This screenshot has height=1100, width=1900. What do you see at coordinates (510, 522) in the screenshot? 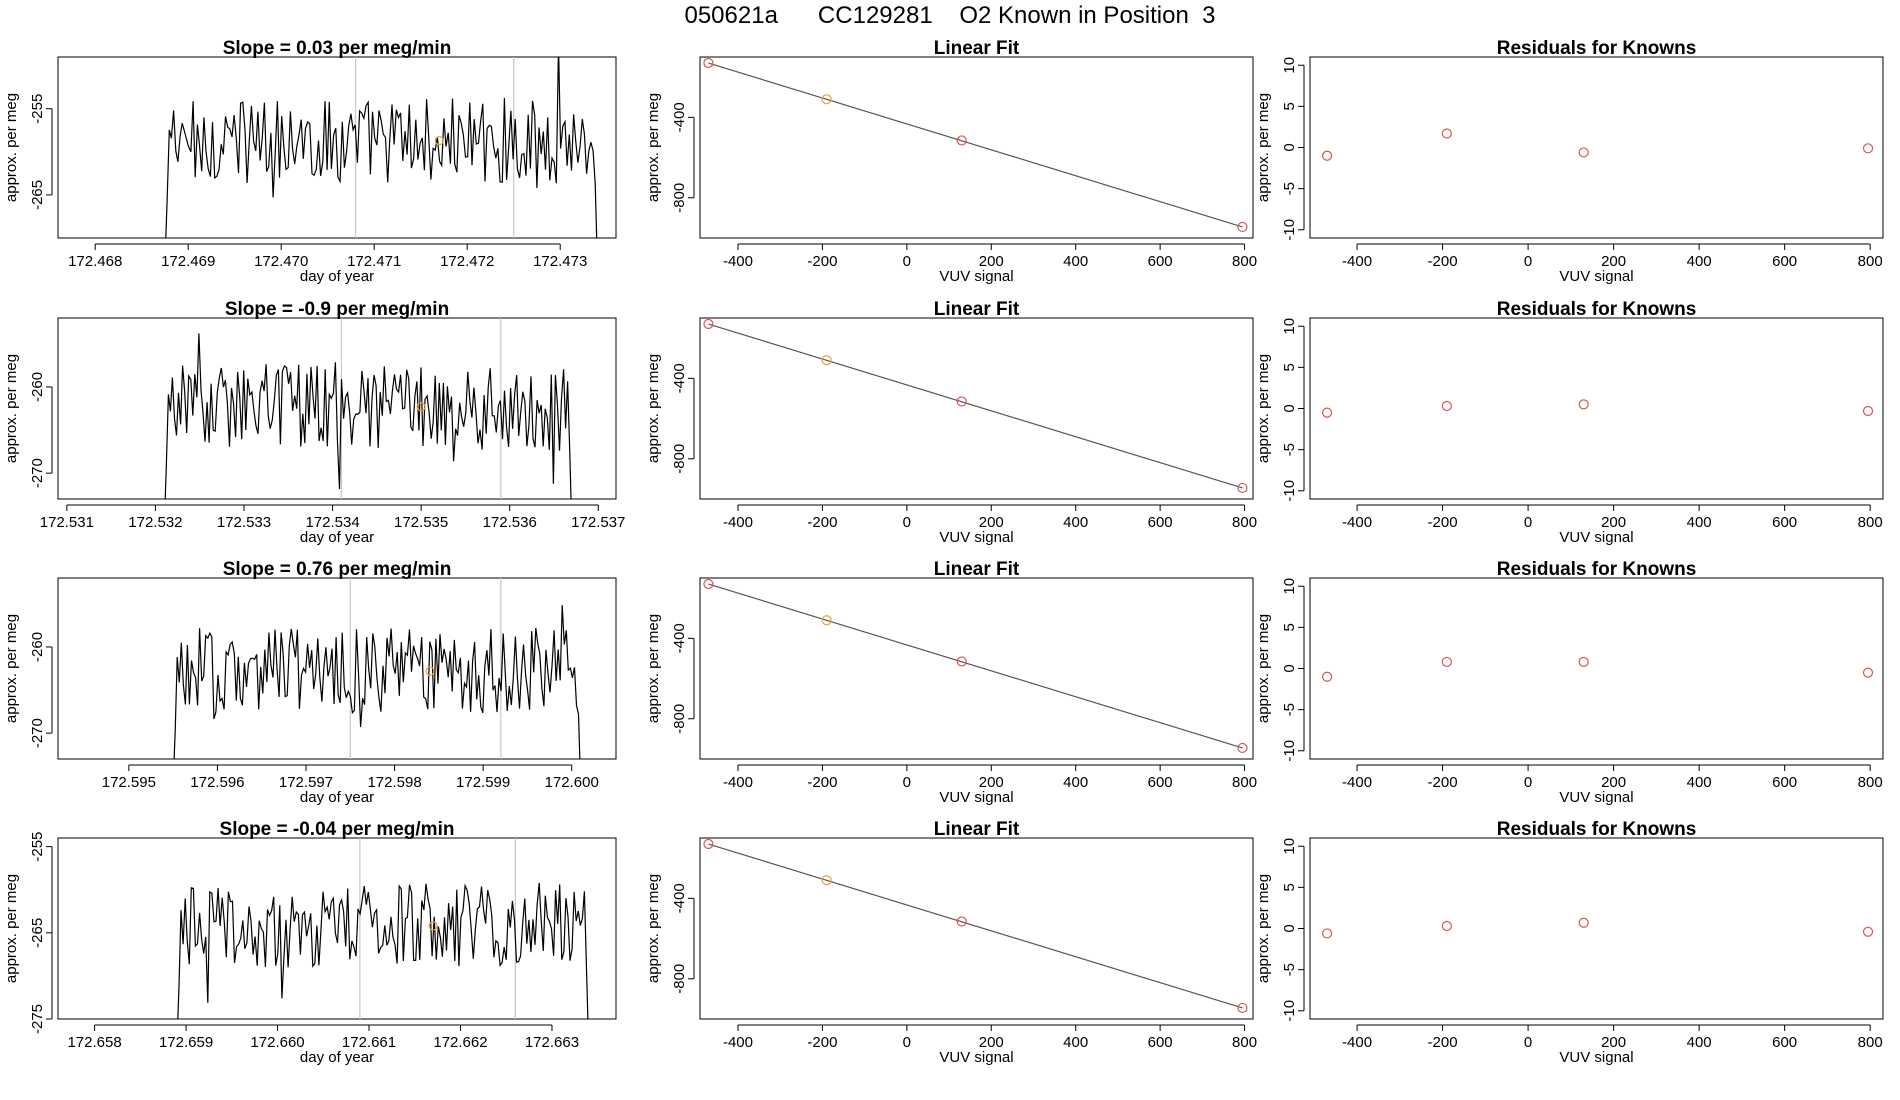
I see `x-tick-label: 172.536` at bounding box center [510, 522].